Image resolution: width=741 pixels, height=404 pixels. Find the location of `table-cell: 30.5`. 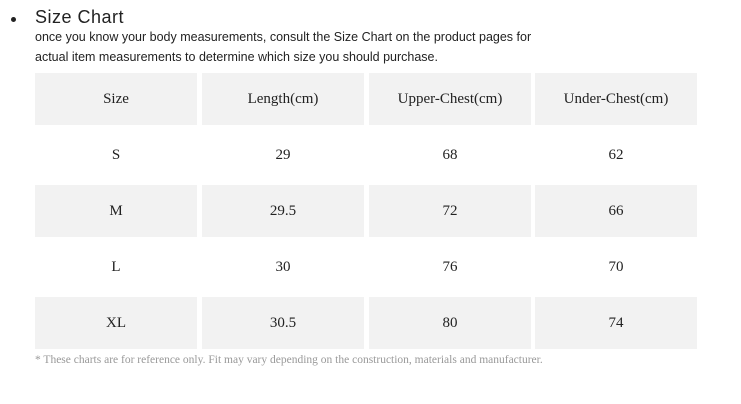

table-cell: 30.5 is located at coordinates (283, 323).